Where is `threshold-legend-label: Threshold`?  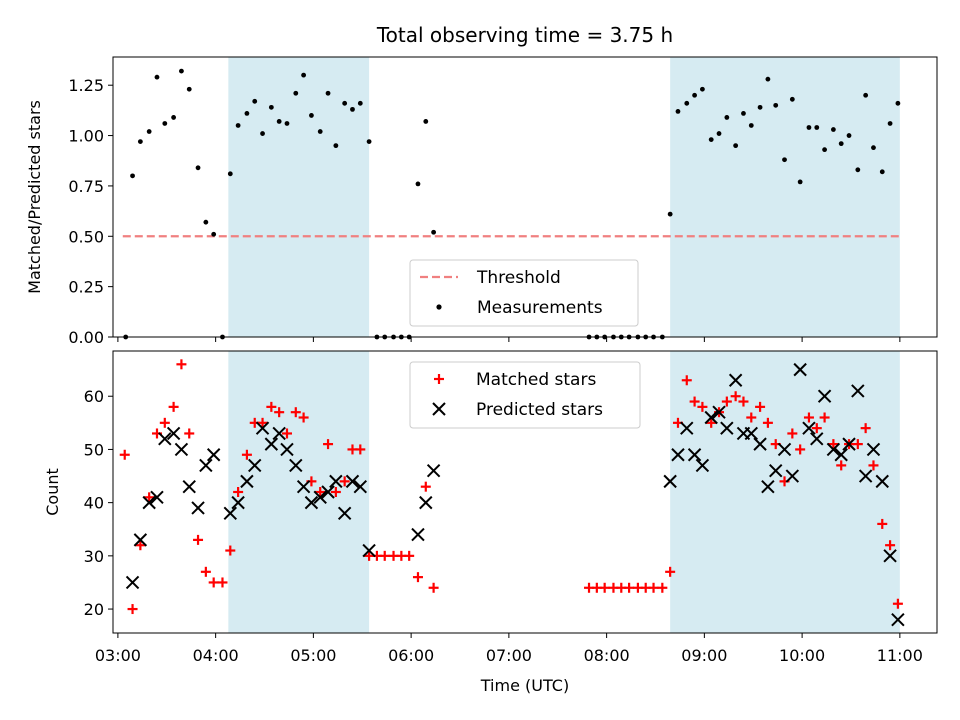 threshold-legend-label: Threshold is located at coordinates (518, 278).